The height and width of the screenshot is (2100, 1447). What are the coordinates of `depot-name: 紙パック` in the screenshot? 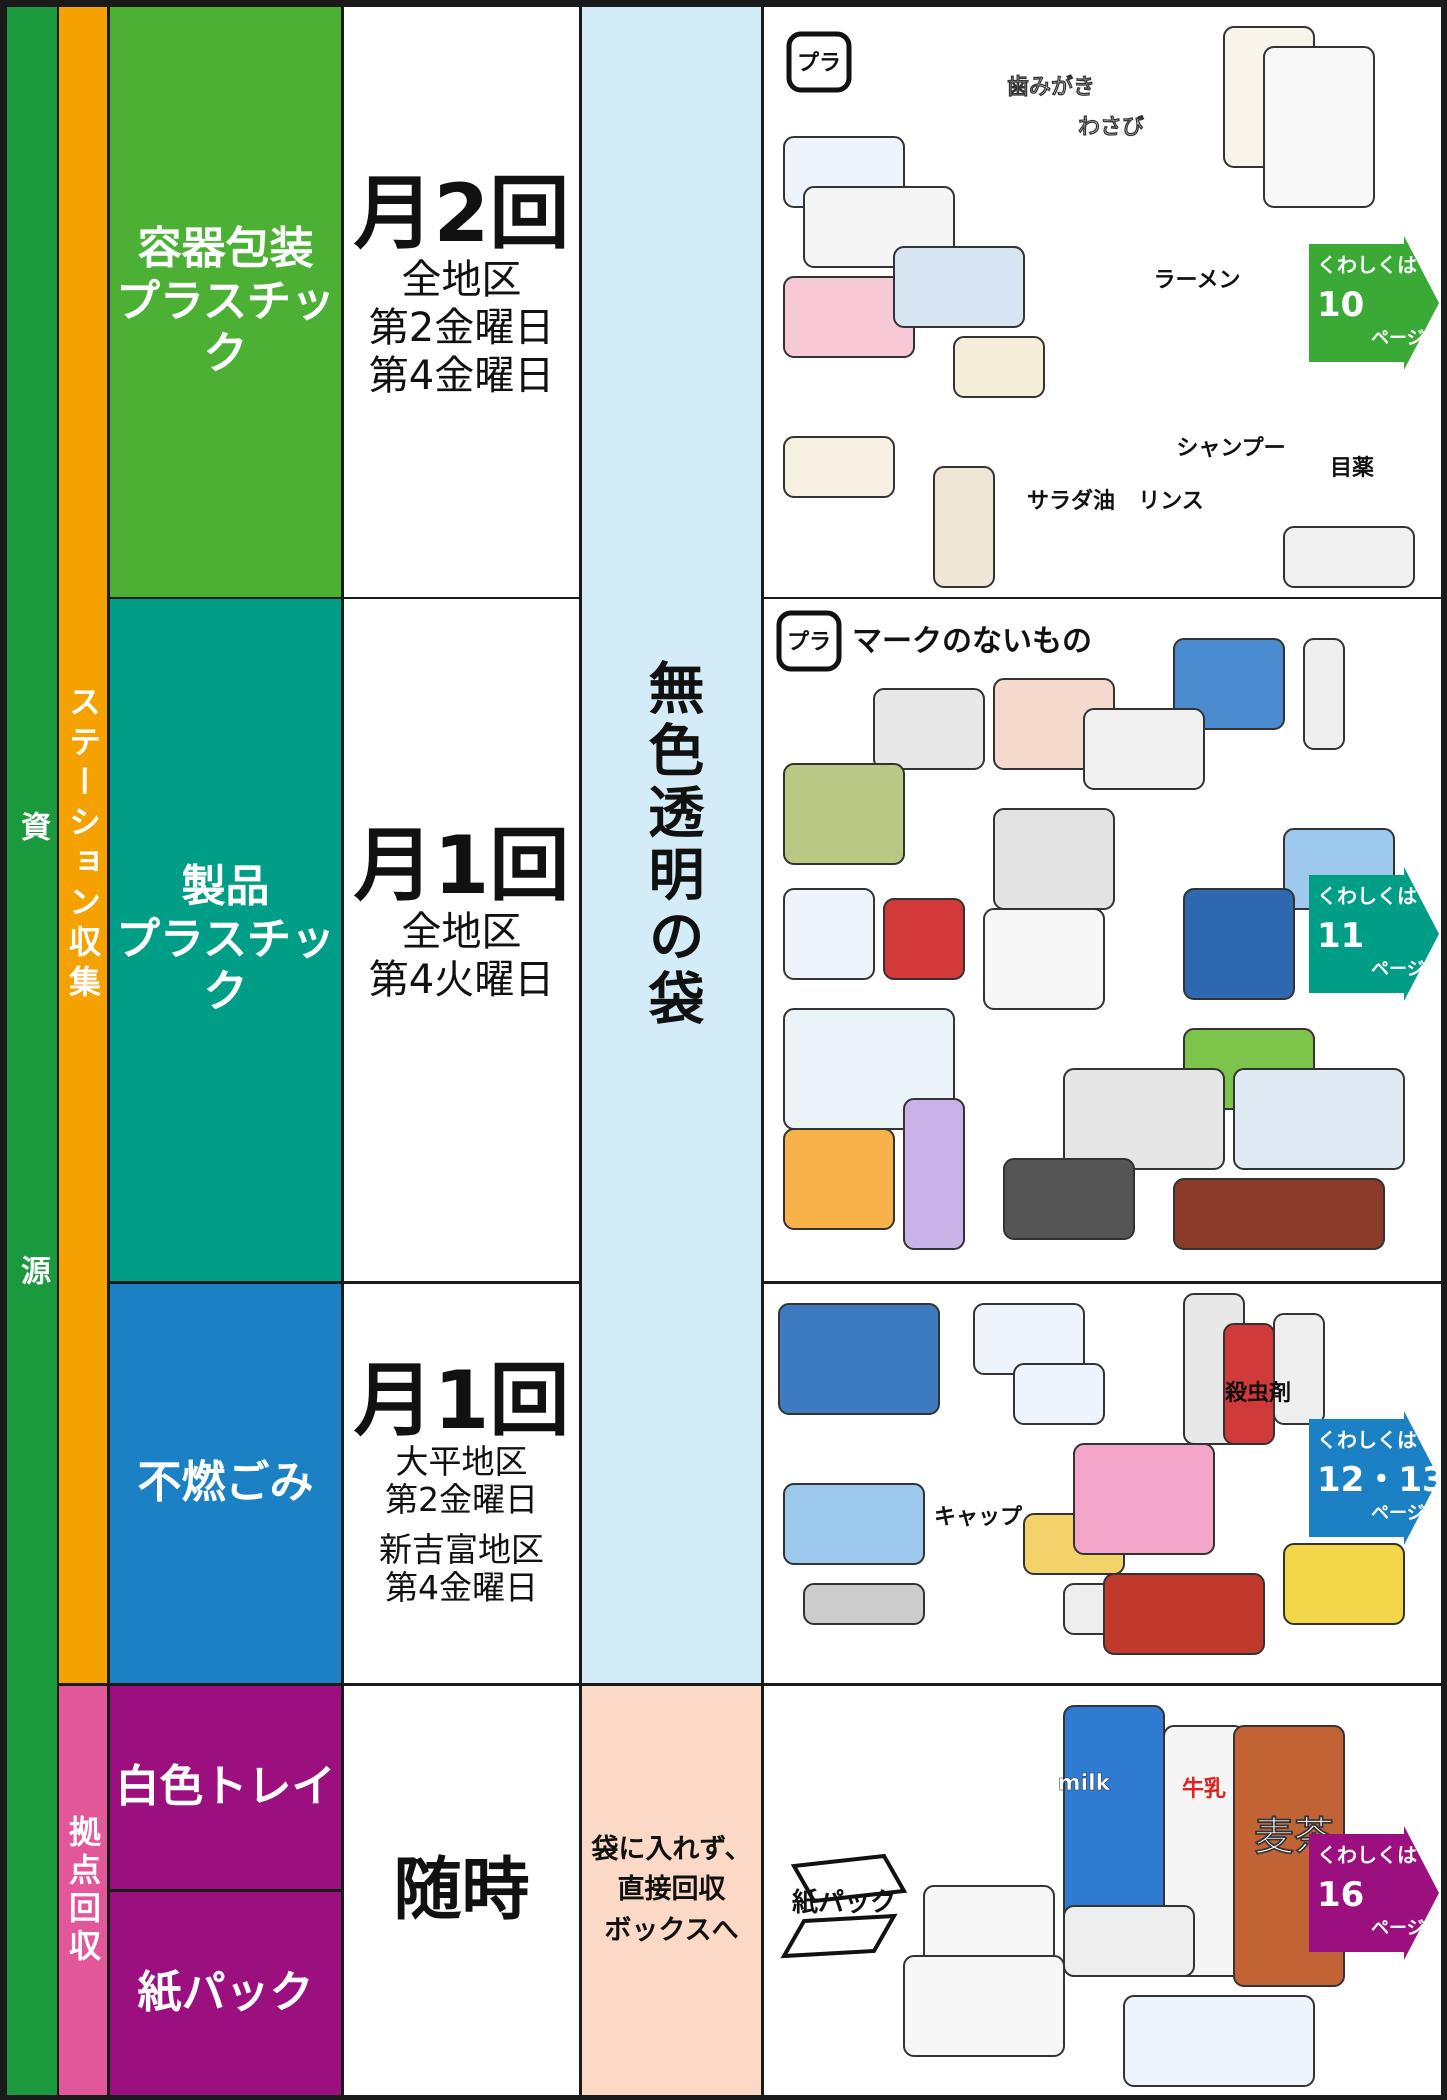 It's located at (225, 1993).